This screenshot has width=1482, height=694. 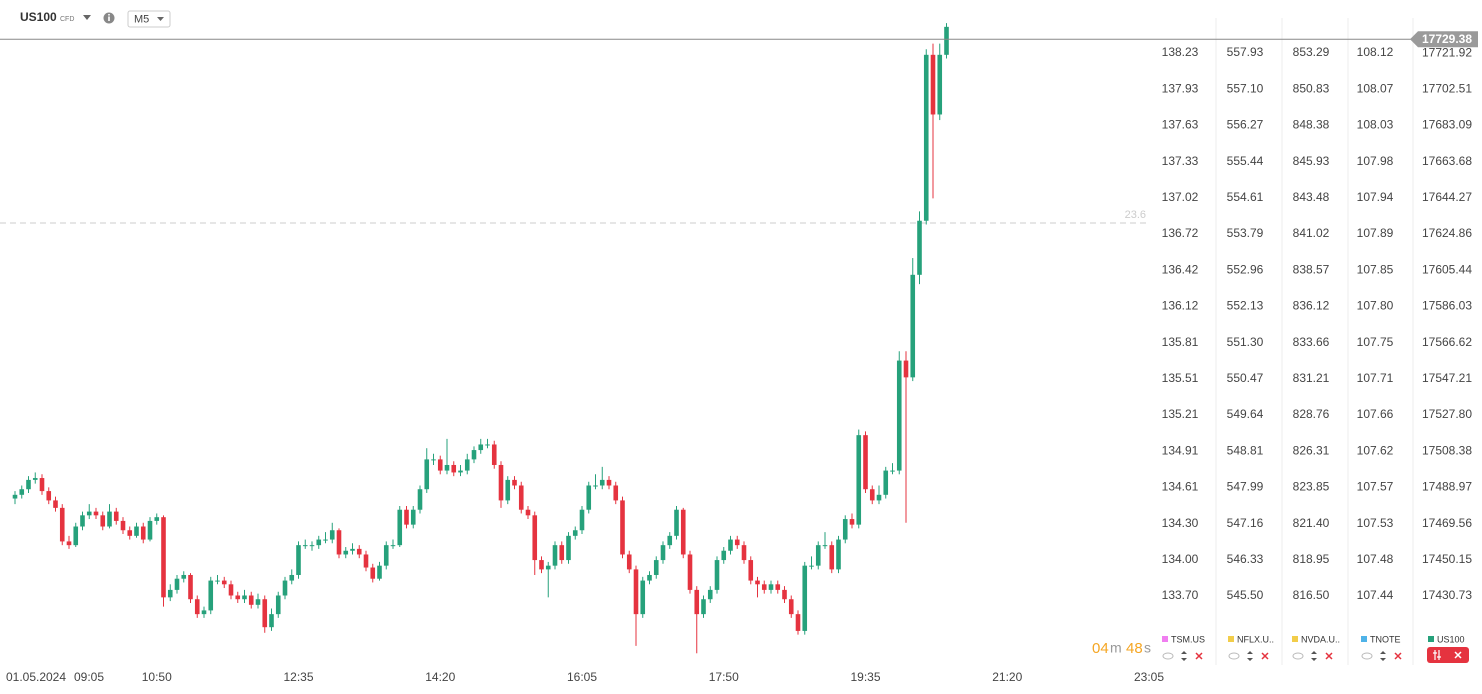 What do you see at coordinates (1447, 414) in the screenshot?
I see `y-tick-label: 17527.80` at bounding box center [1447, 414].